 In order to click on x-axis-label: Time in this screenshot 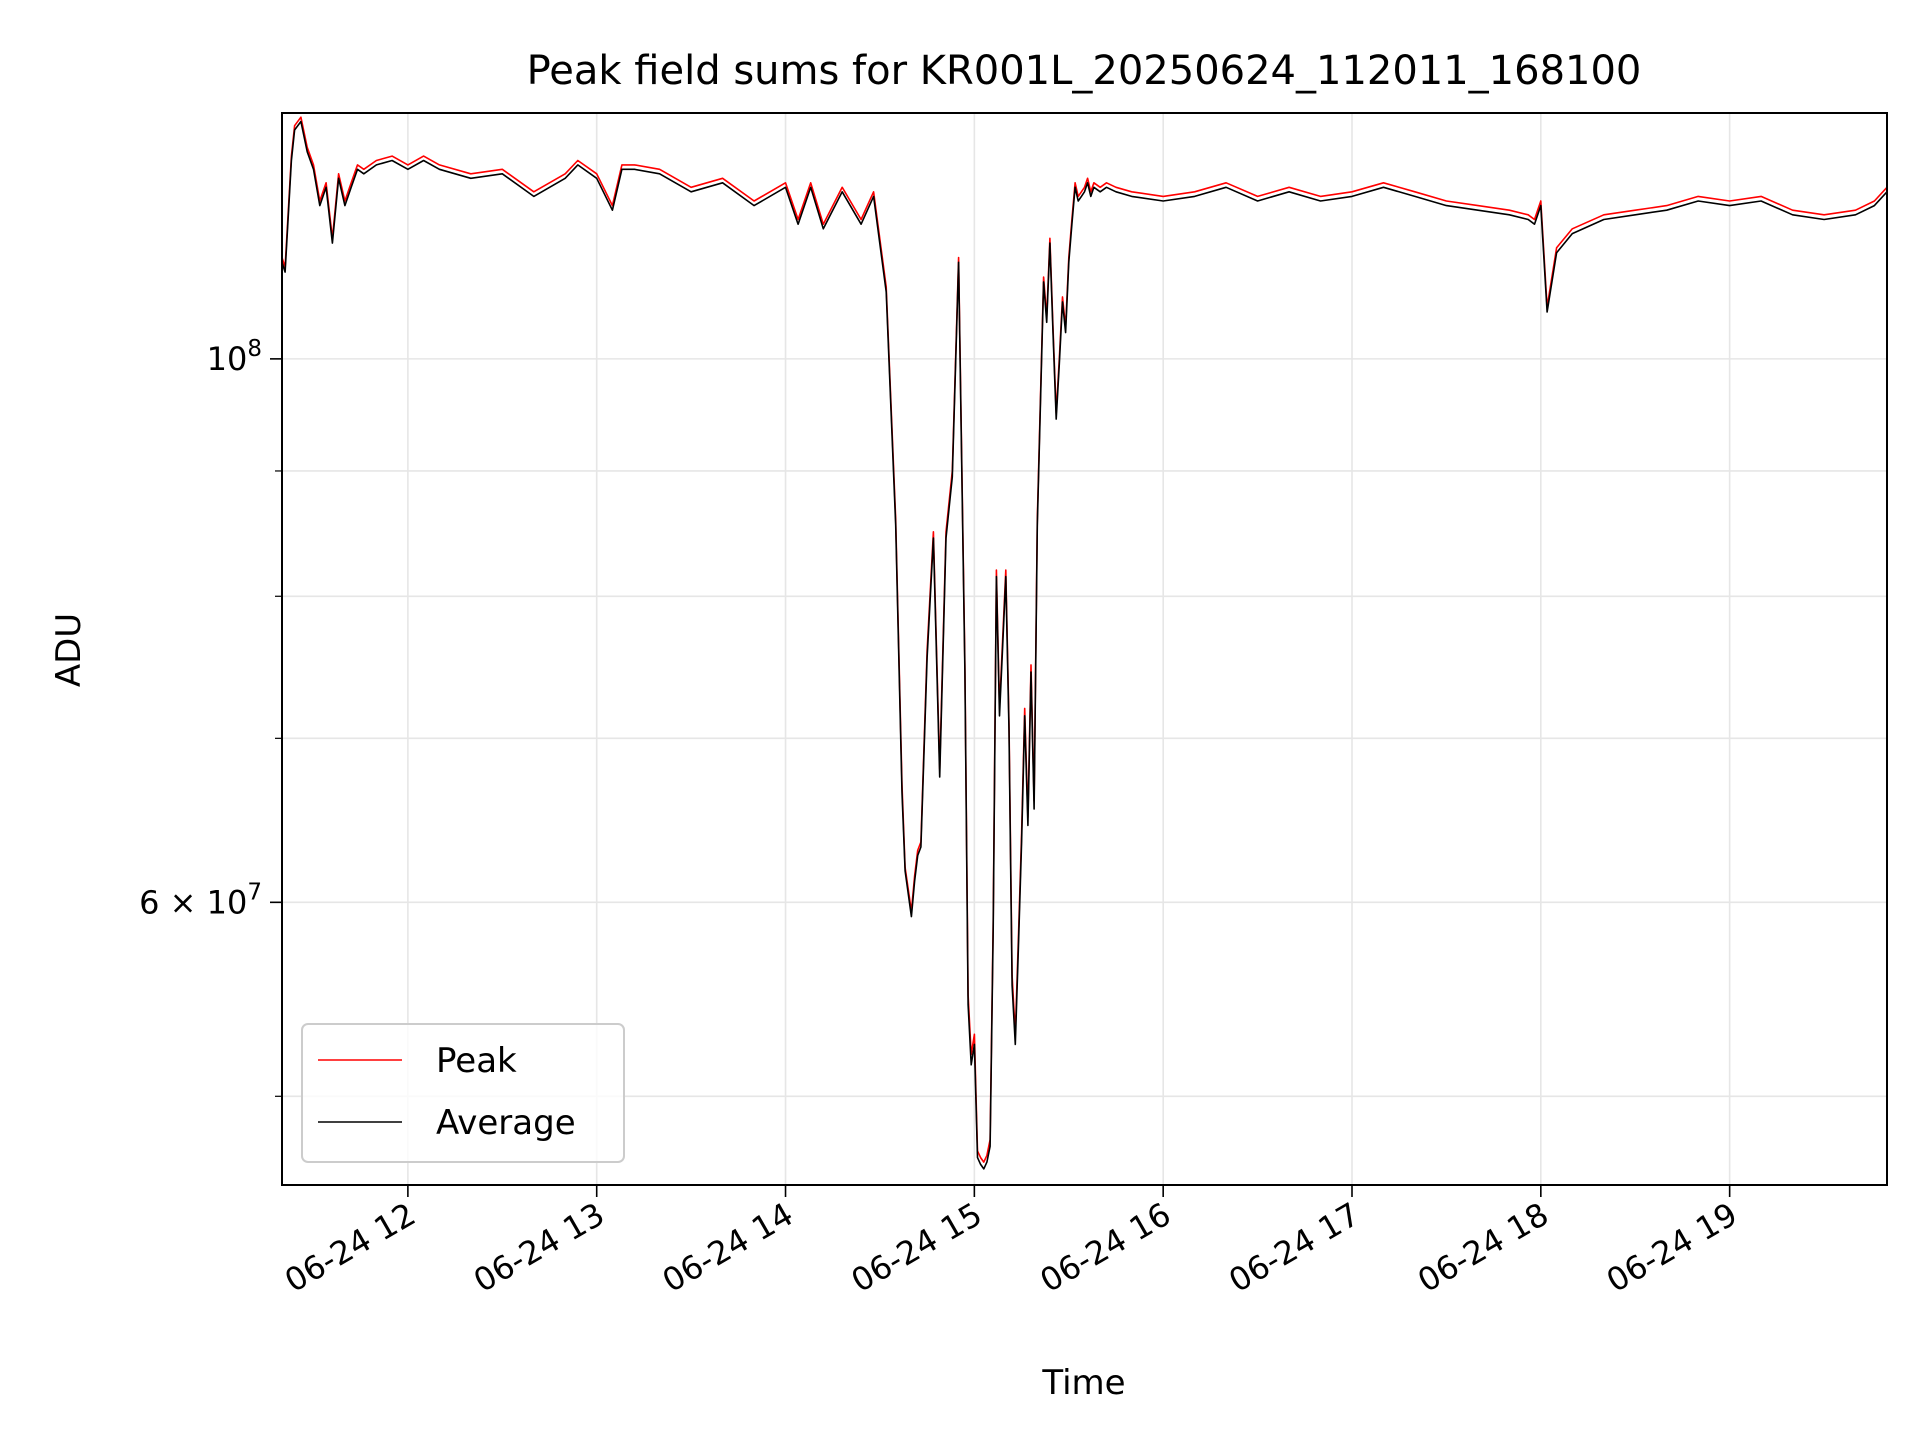, I will do `click(1083, 1383)`.